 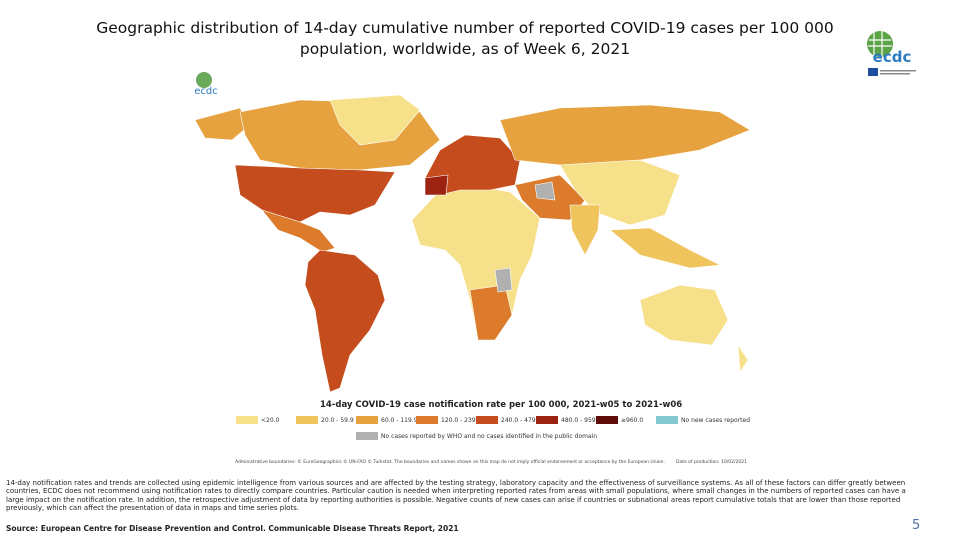 I want to click on ecdc-logo: ecdc, so click(x=891, y=53).